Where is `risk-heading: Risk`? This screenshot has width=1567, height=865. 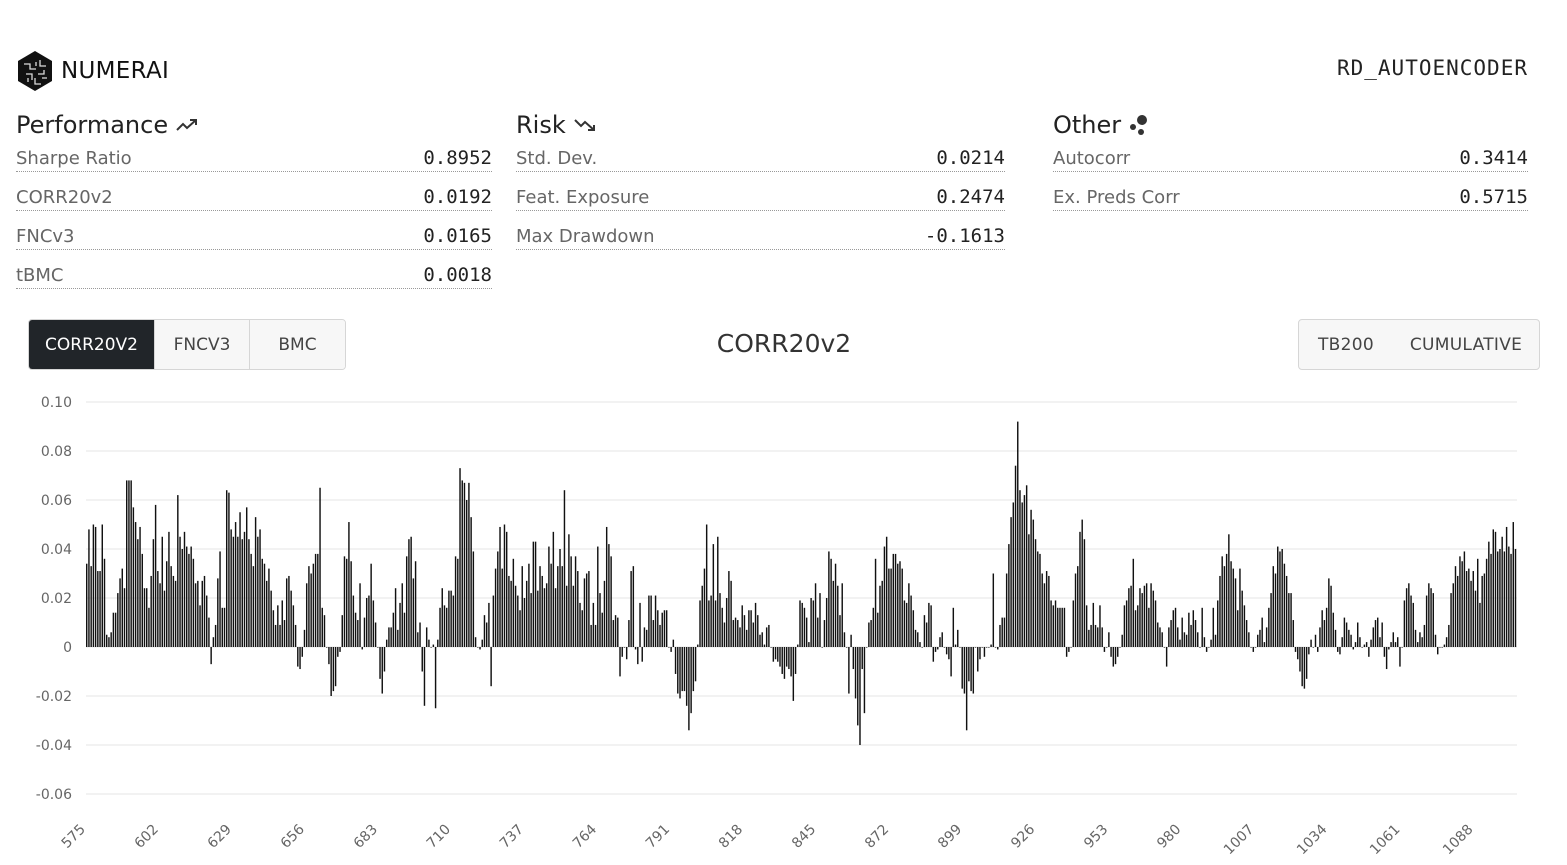 risk-heading: Risk is located at coordinates (760, 125).